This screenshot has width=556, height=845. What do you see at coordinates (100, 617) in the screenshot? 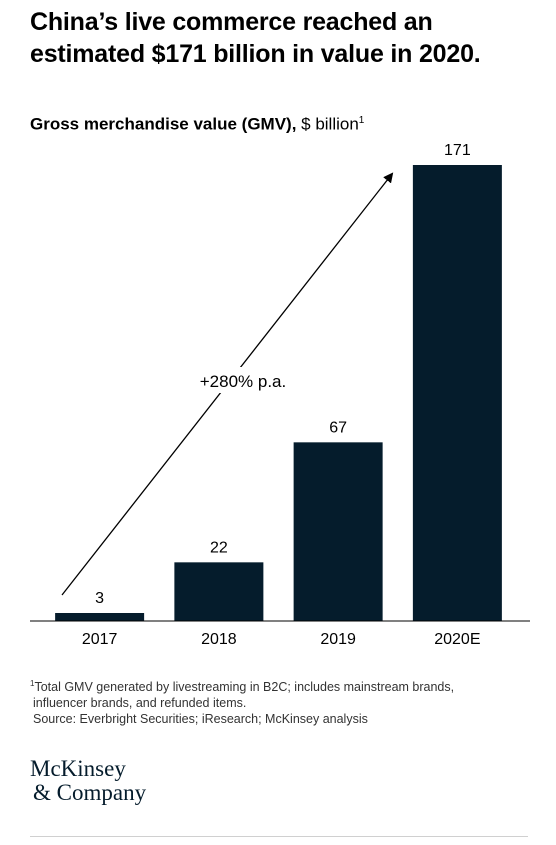
I see `bar-2017` at bounding box center [100, 617].